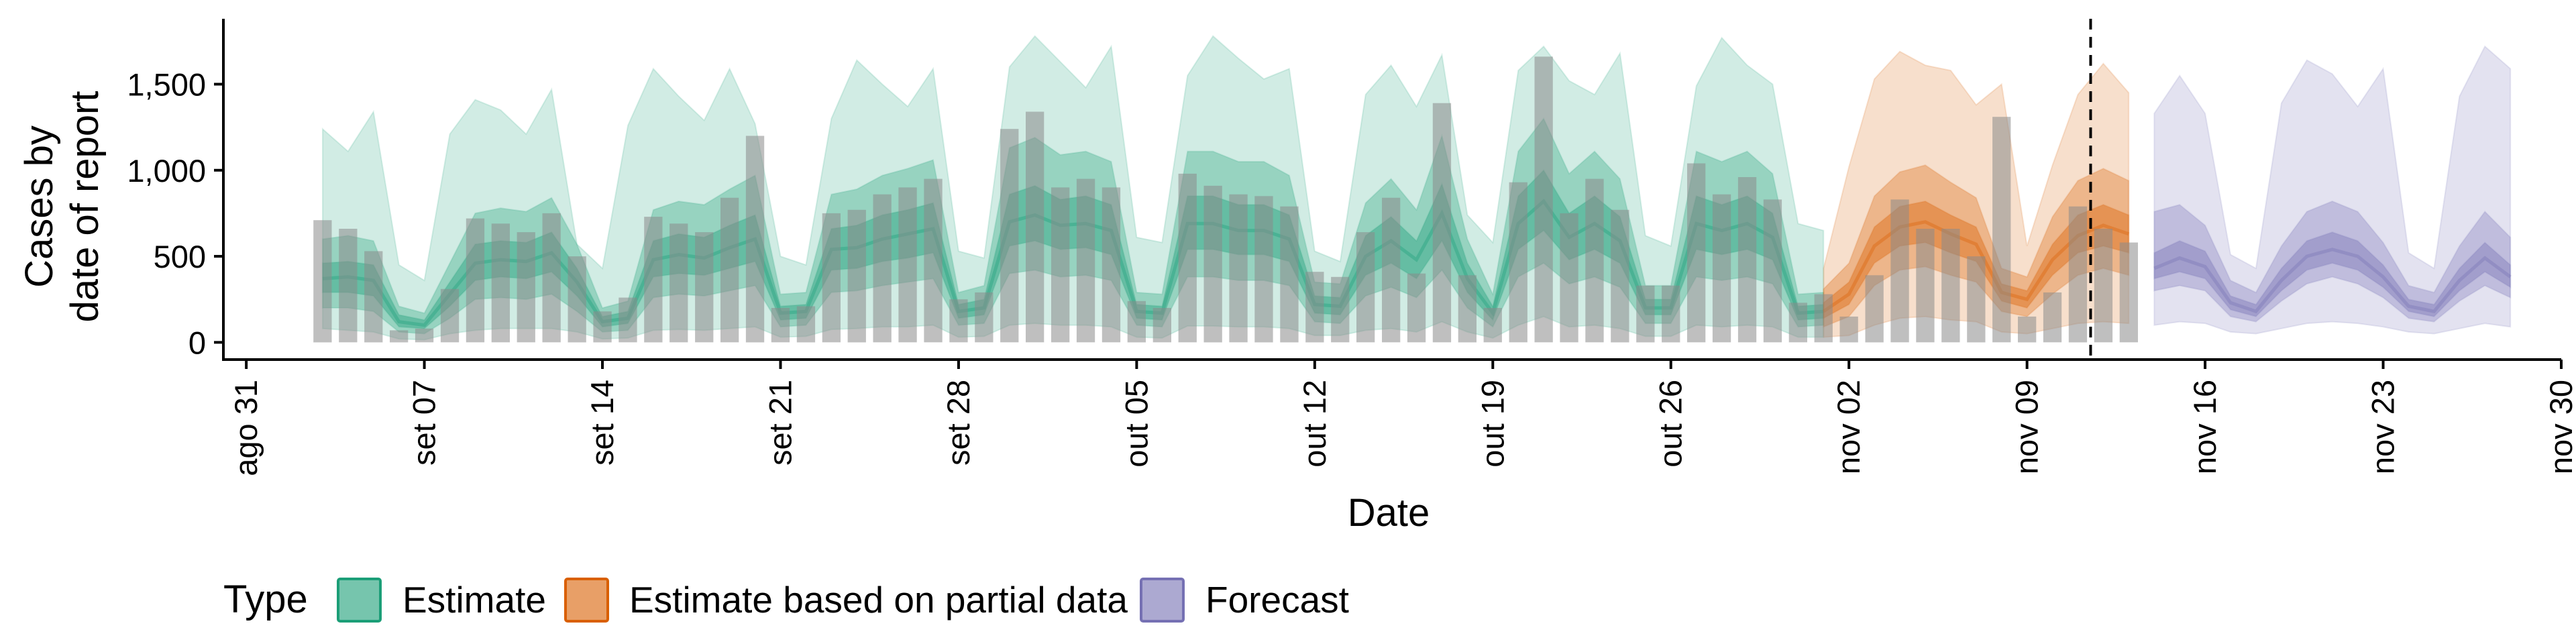  What do you see at coordinates (1848, 427) in the screenshot?
I see `x-tick-label-nov-02: nov 02` at bounding box center [1848, 427].